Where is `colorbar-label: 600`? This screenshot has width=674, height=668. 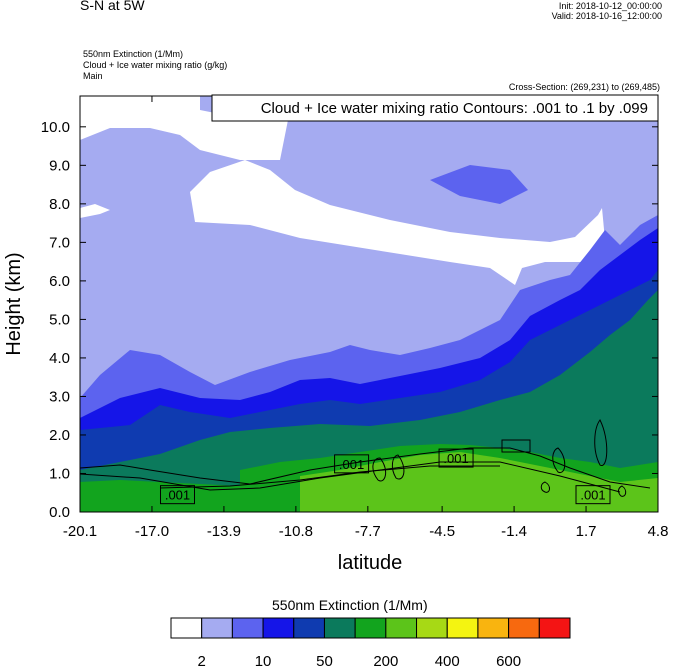 colorbar-label: 600 is located at coordinates (508, 660).